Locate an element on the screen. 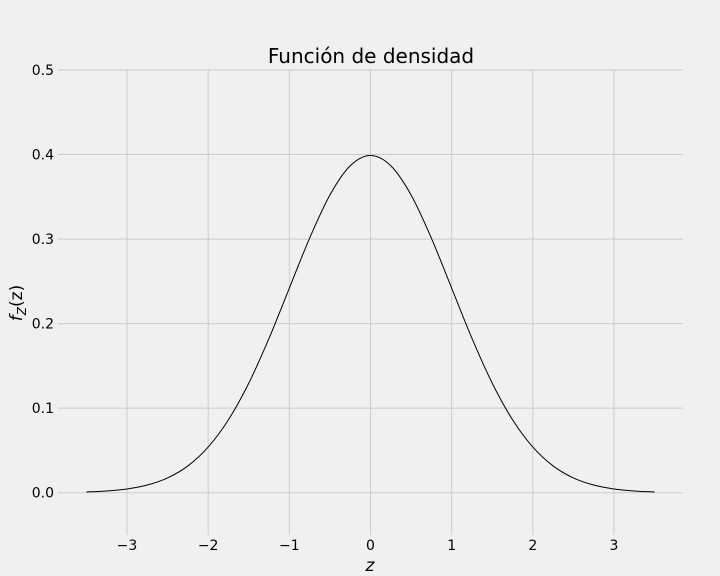 This screenshot has height=576, width=720. x-tick-label: −3 is located at coordinates (127, 546).